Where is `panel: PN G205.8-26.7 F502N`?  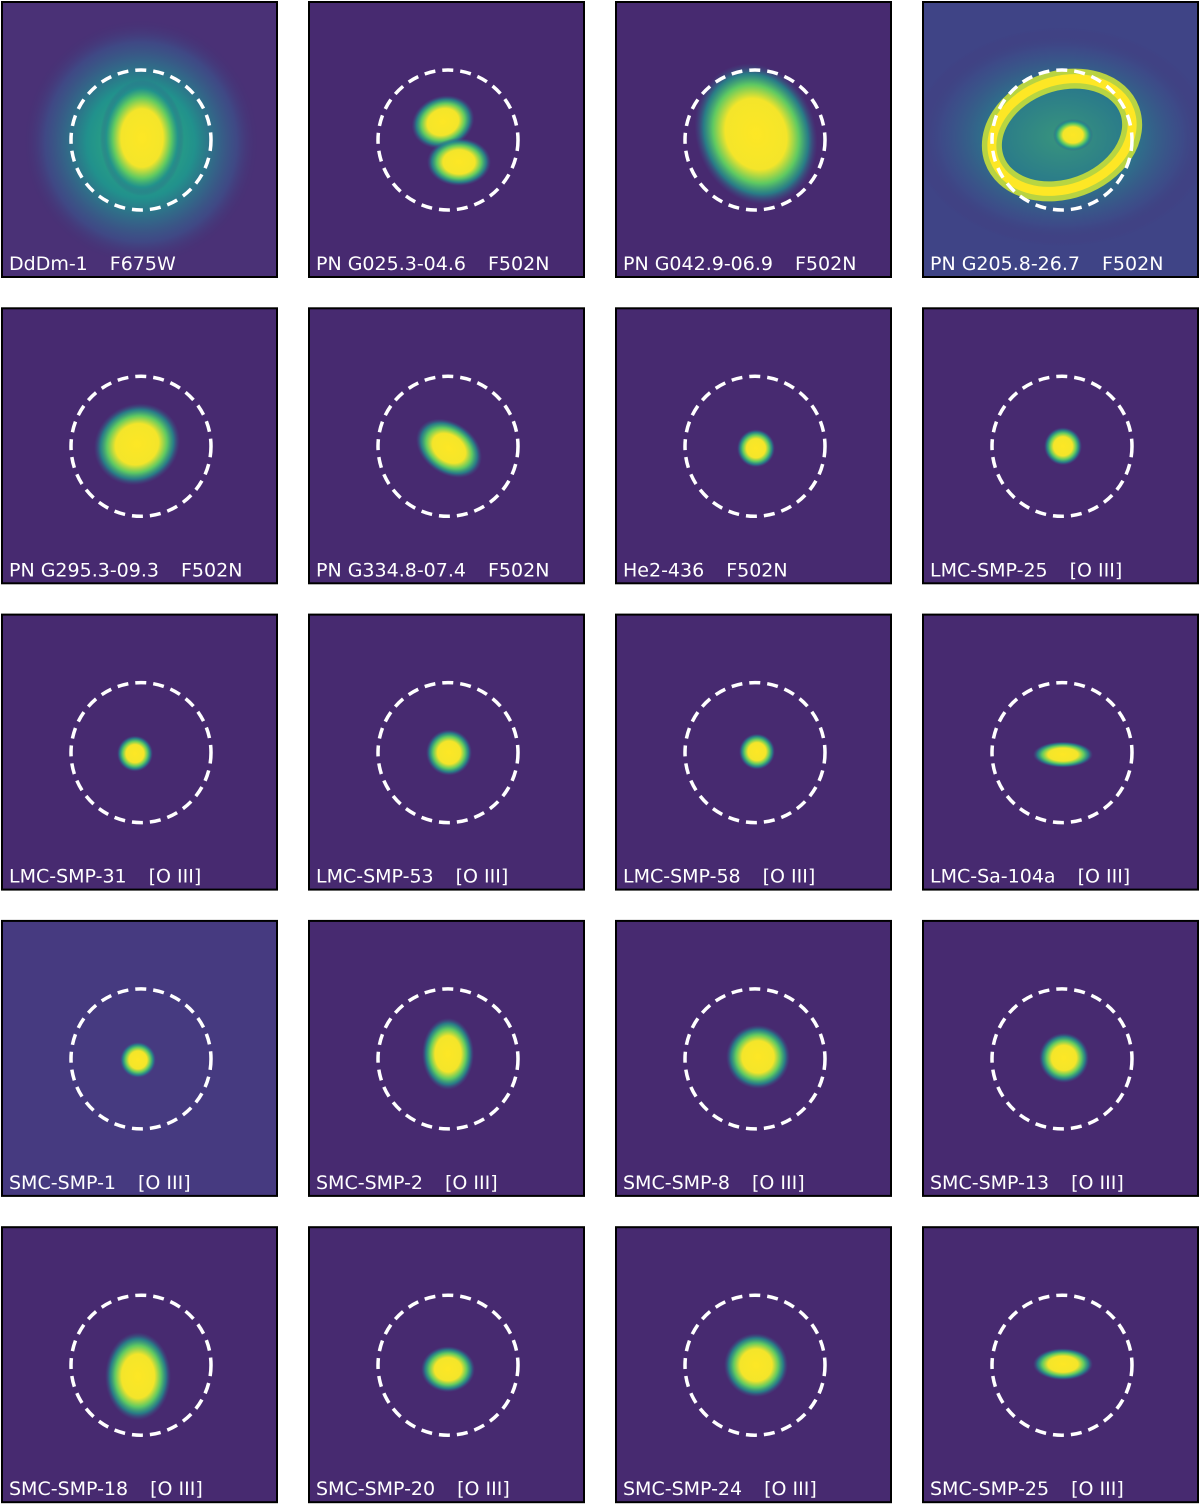 panel: PN G205.8-26.7 F502N is located at coordinates (1060, 139).